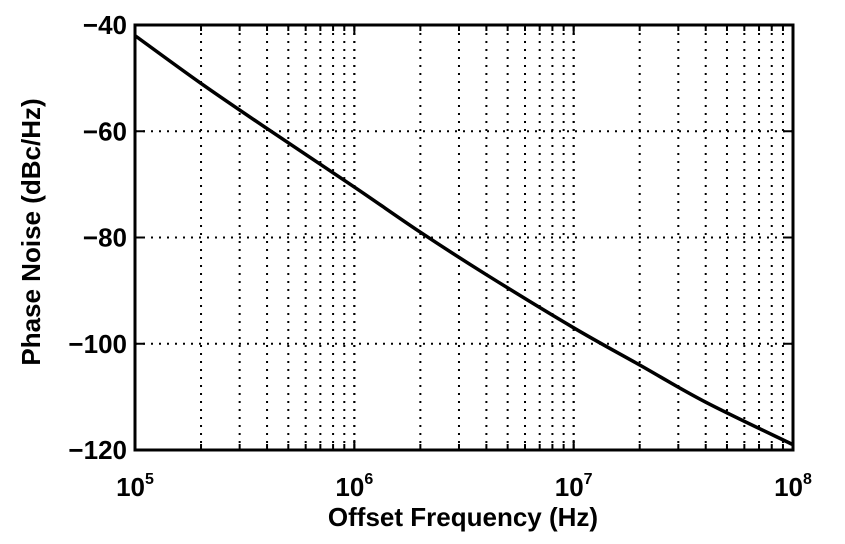 This screenshot has height=544, width=845. I want to click on x-axis-label: Offset Frequency (Hz), so click(463, 517).